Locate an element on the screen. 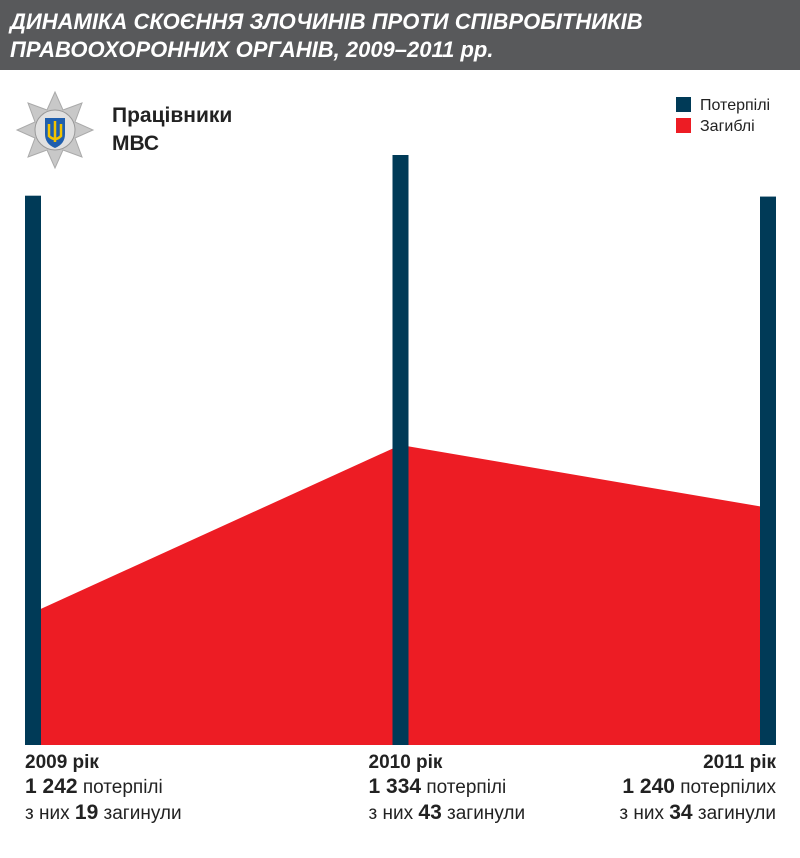 The image size is (800, 858). chart-title: ПРАВООХОРОННИХ ОРГАНІВ, 2009–2011 рр. is located at coordinates (251, 49).